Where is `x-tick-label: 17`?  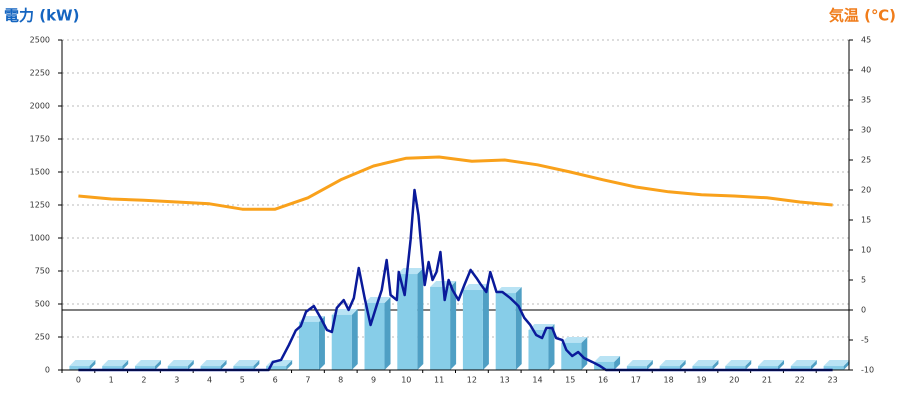
x-tick-label: 17 is located at coordinates (636, 380).